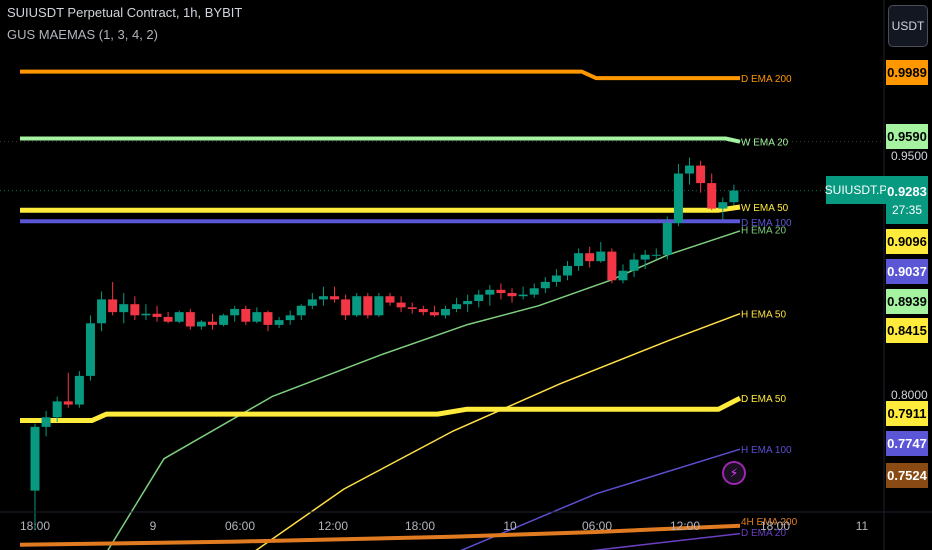 Image resolution: width=932 pixels, height=550 pixels. I want to click on x-tick-label: 9, so click(153, 526).